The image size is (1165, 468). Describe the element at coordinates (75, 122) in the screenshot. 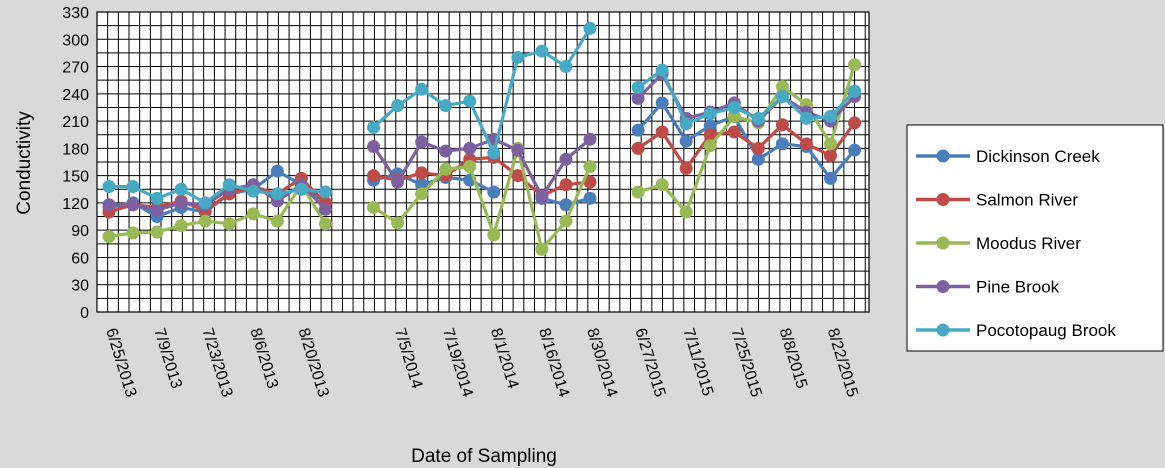

I see `y-tick-label: 210` at that location.